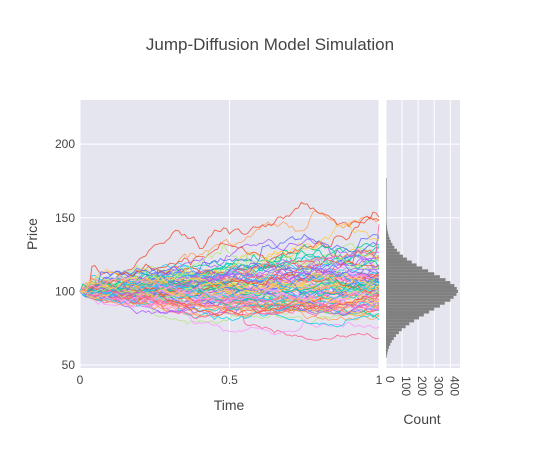 This screenshot has width=540, height=450. I want to click on side-x-tick-label: 400, so click(454, 386).